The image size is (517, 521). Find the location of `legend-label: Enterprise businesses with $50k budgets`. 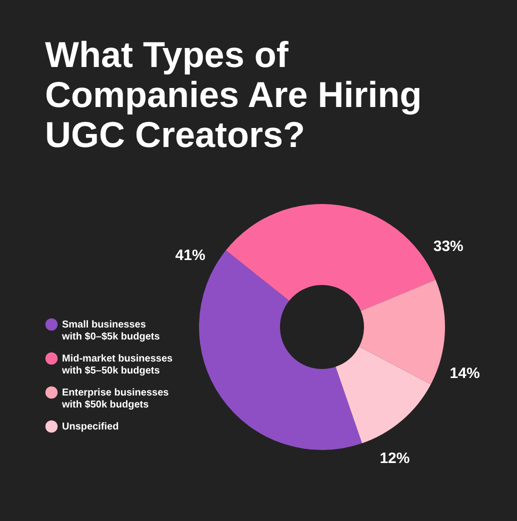

legend-label: Enterprise businesses with $50k budgets is located at coordinates (115, 399).